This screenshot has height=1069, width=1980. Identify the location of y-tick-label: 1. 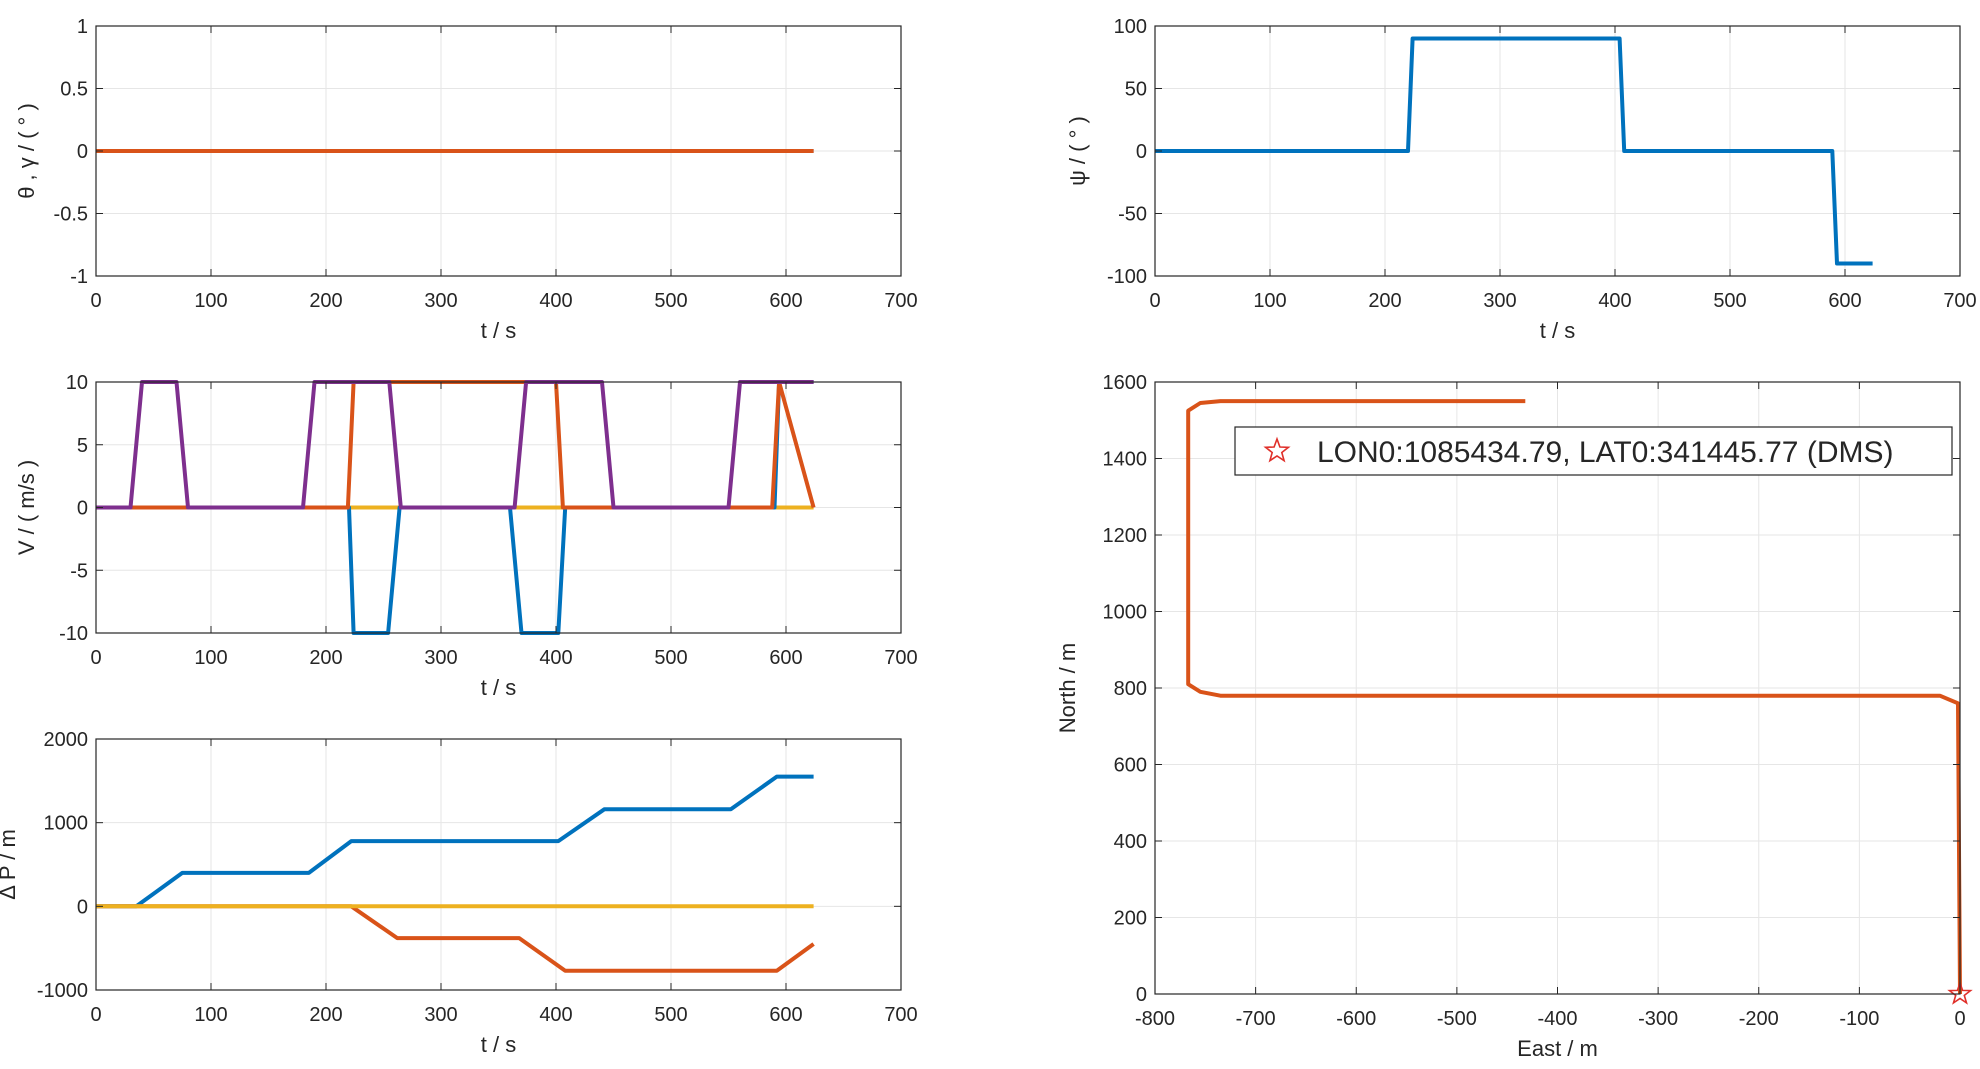
(82, 27).